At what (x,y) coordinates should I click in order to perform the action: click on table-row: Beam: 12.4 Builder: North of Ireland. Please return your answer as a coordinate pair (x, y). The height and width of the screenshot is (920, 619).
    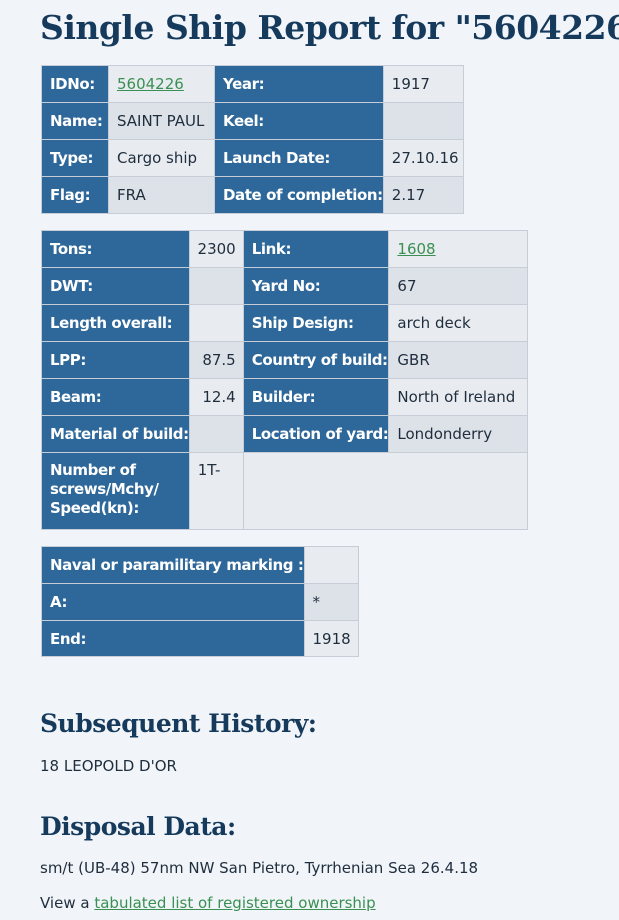
    Looking at the image, I should click on (285, 397).